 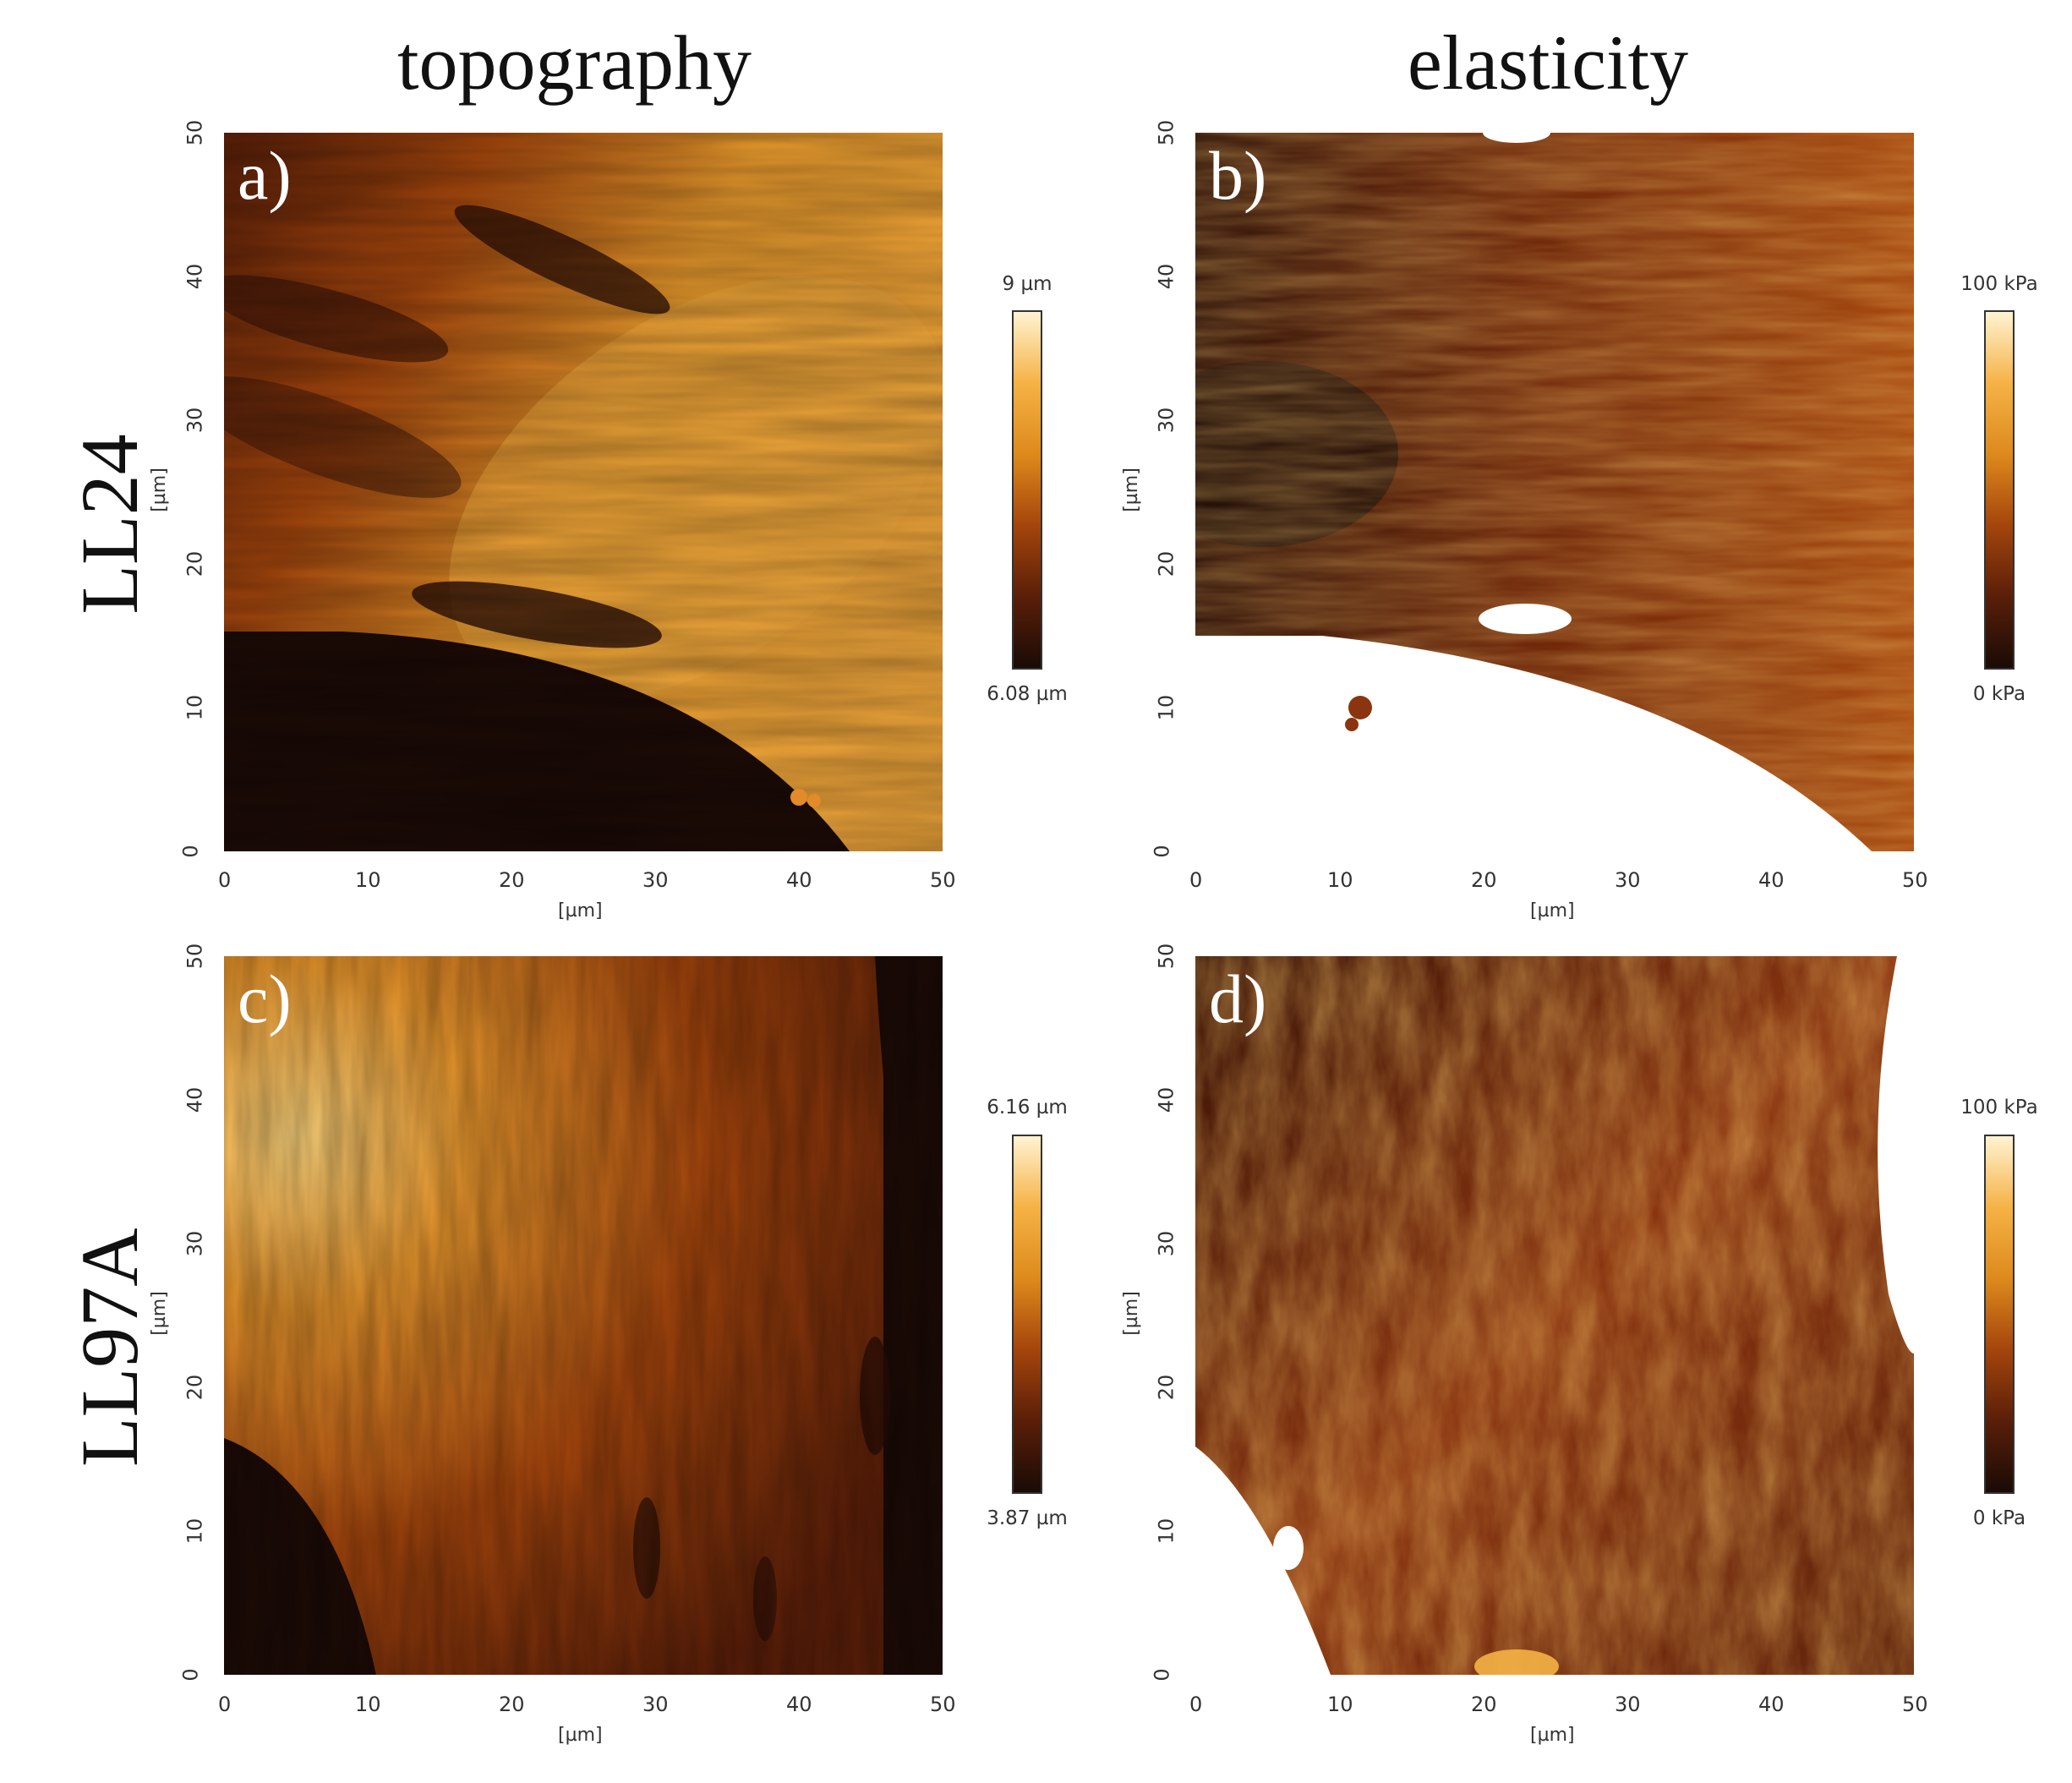 I want to click on y-tick-a-30: 30, so click(x=195, y=420).